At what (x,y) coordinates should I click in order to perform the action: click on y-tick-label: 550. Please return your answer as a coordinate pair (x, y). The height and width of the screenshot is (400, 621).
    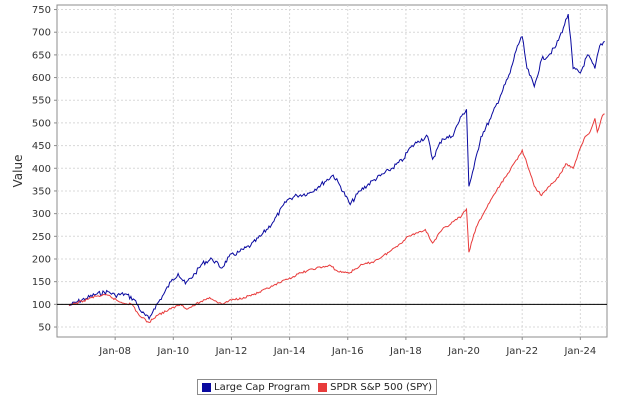
    Looking at the image, I should click on (41, 101).